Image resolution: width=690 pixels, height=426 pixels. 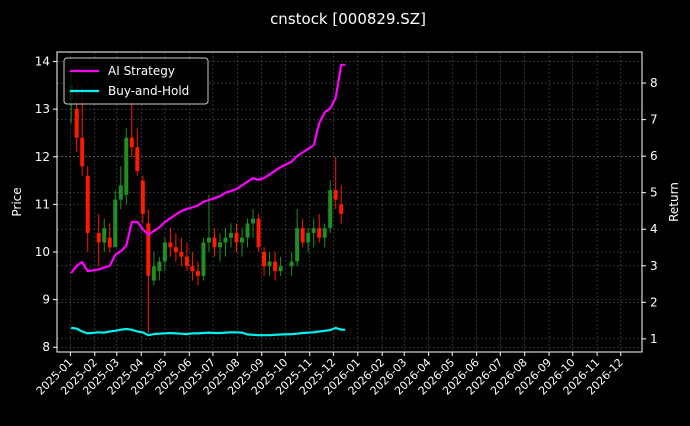 I want to click on legend-label-ai: AI Strategy, so click(x=141, y=71).